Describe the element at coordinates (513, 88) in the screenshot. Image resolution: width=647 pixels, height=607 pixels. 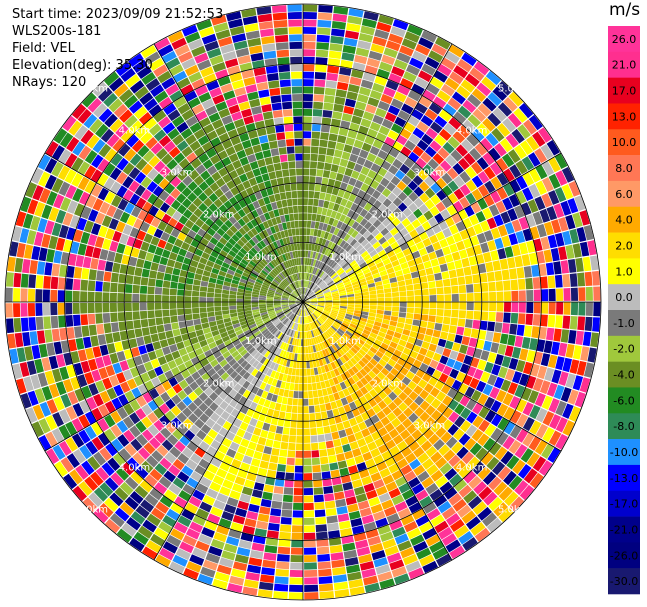
I see `range-ring-label: 5.0km` at that location.